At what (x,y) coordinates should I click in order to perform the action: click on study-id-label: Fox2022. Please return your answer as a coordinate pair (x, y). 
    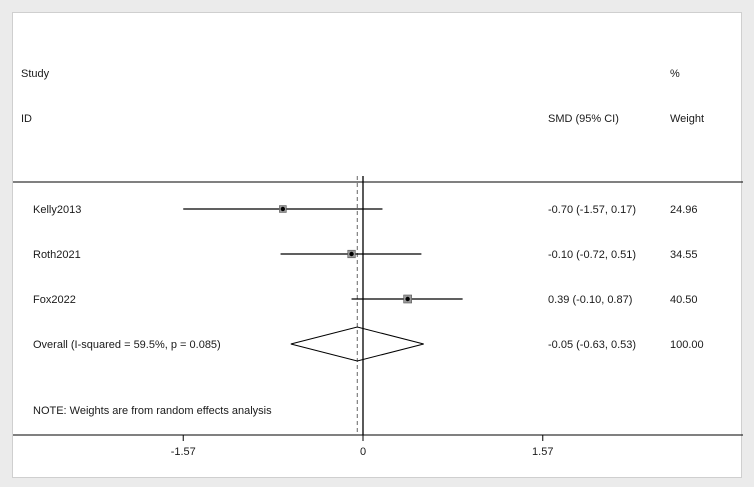
    Looking at the image, I should click on (54, 300).